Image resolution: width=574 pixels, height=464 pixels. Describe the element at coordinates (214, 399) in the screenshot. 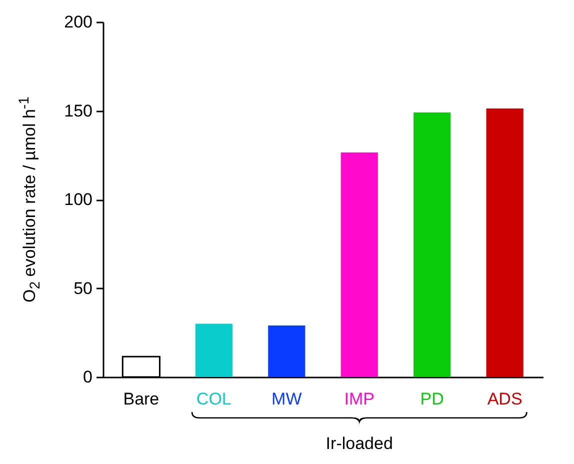

I see `x-tick-label: COL` at that location.